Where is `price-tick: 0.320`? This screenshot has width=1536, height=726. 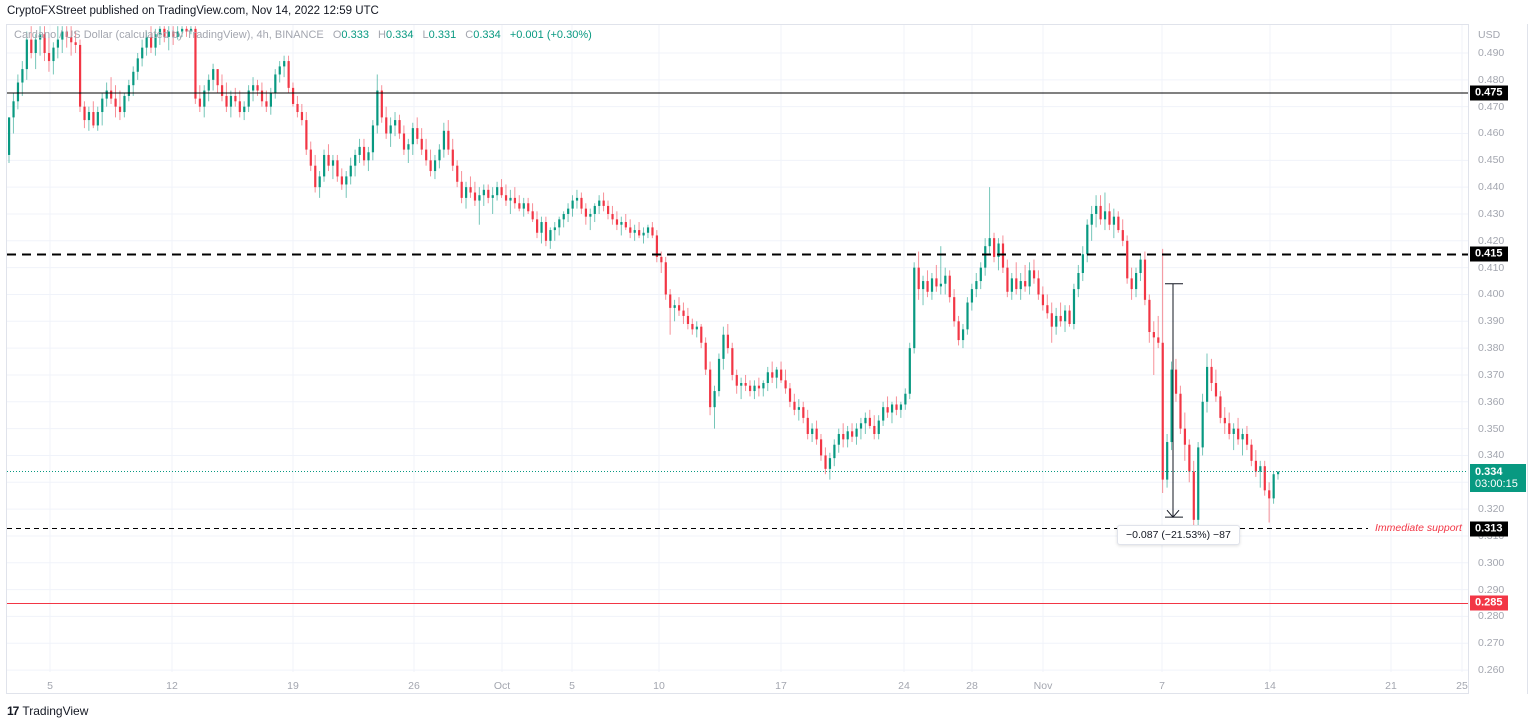
price-tick: 0.320 is located at coordinates (1491, 509).